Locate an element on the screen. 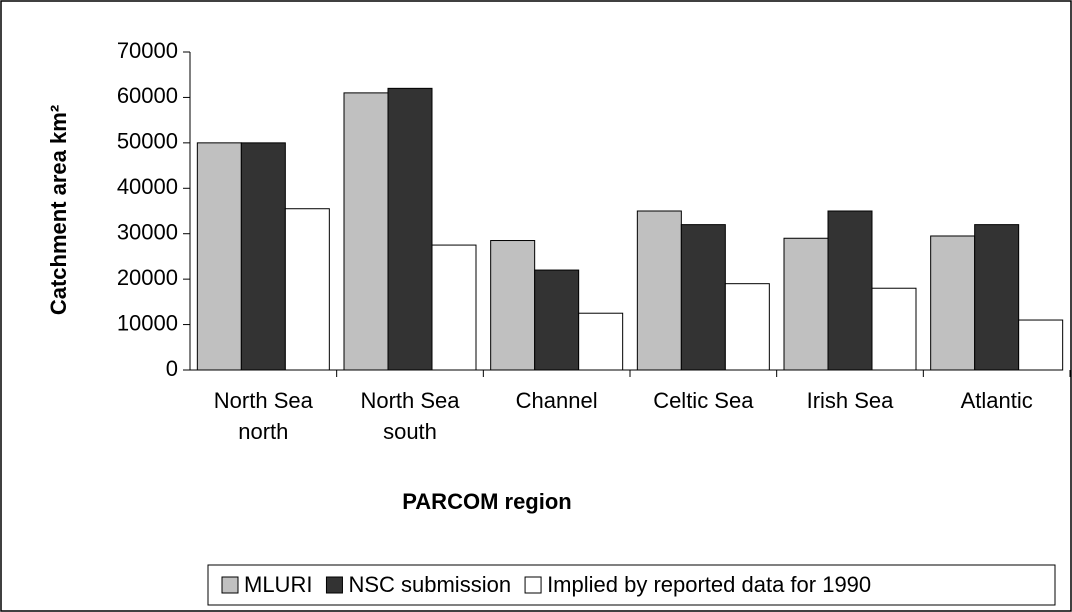 The height and width of the screenshot is (612, 1072). y-tick-label: 50000 is located at coordinates (147, 141).